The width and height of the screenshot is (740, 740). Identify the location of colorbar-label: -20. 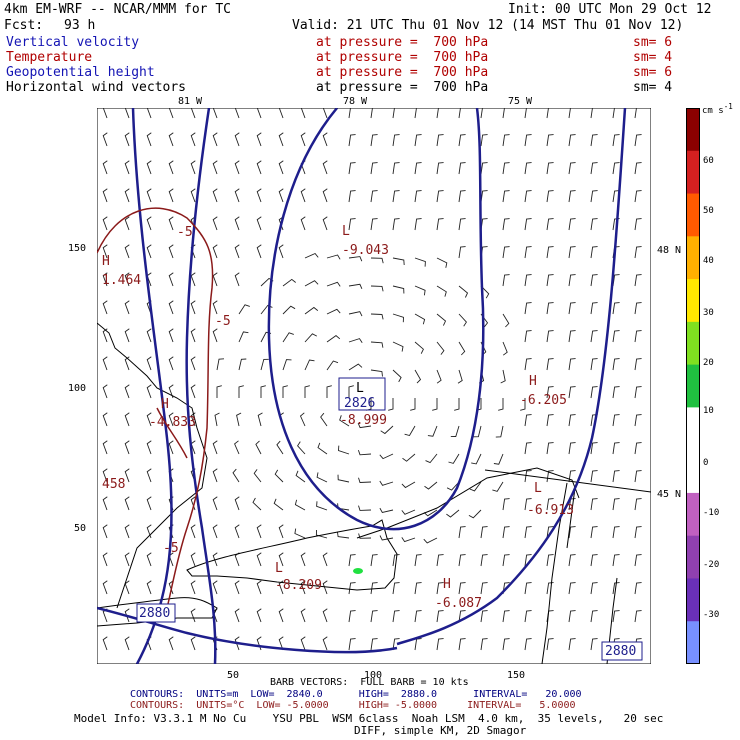
(711, 565).